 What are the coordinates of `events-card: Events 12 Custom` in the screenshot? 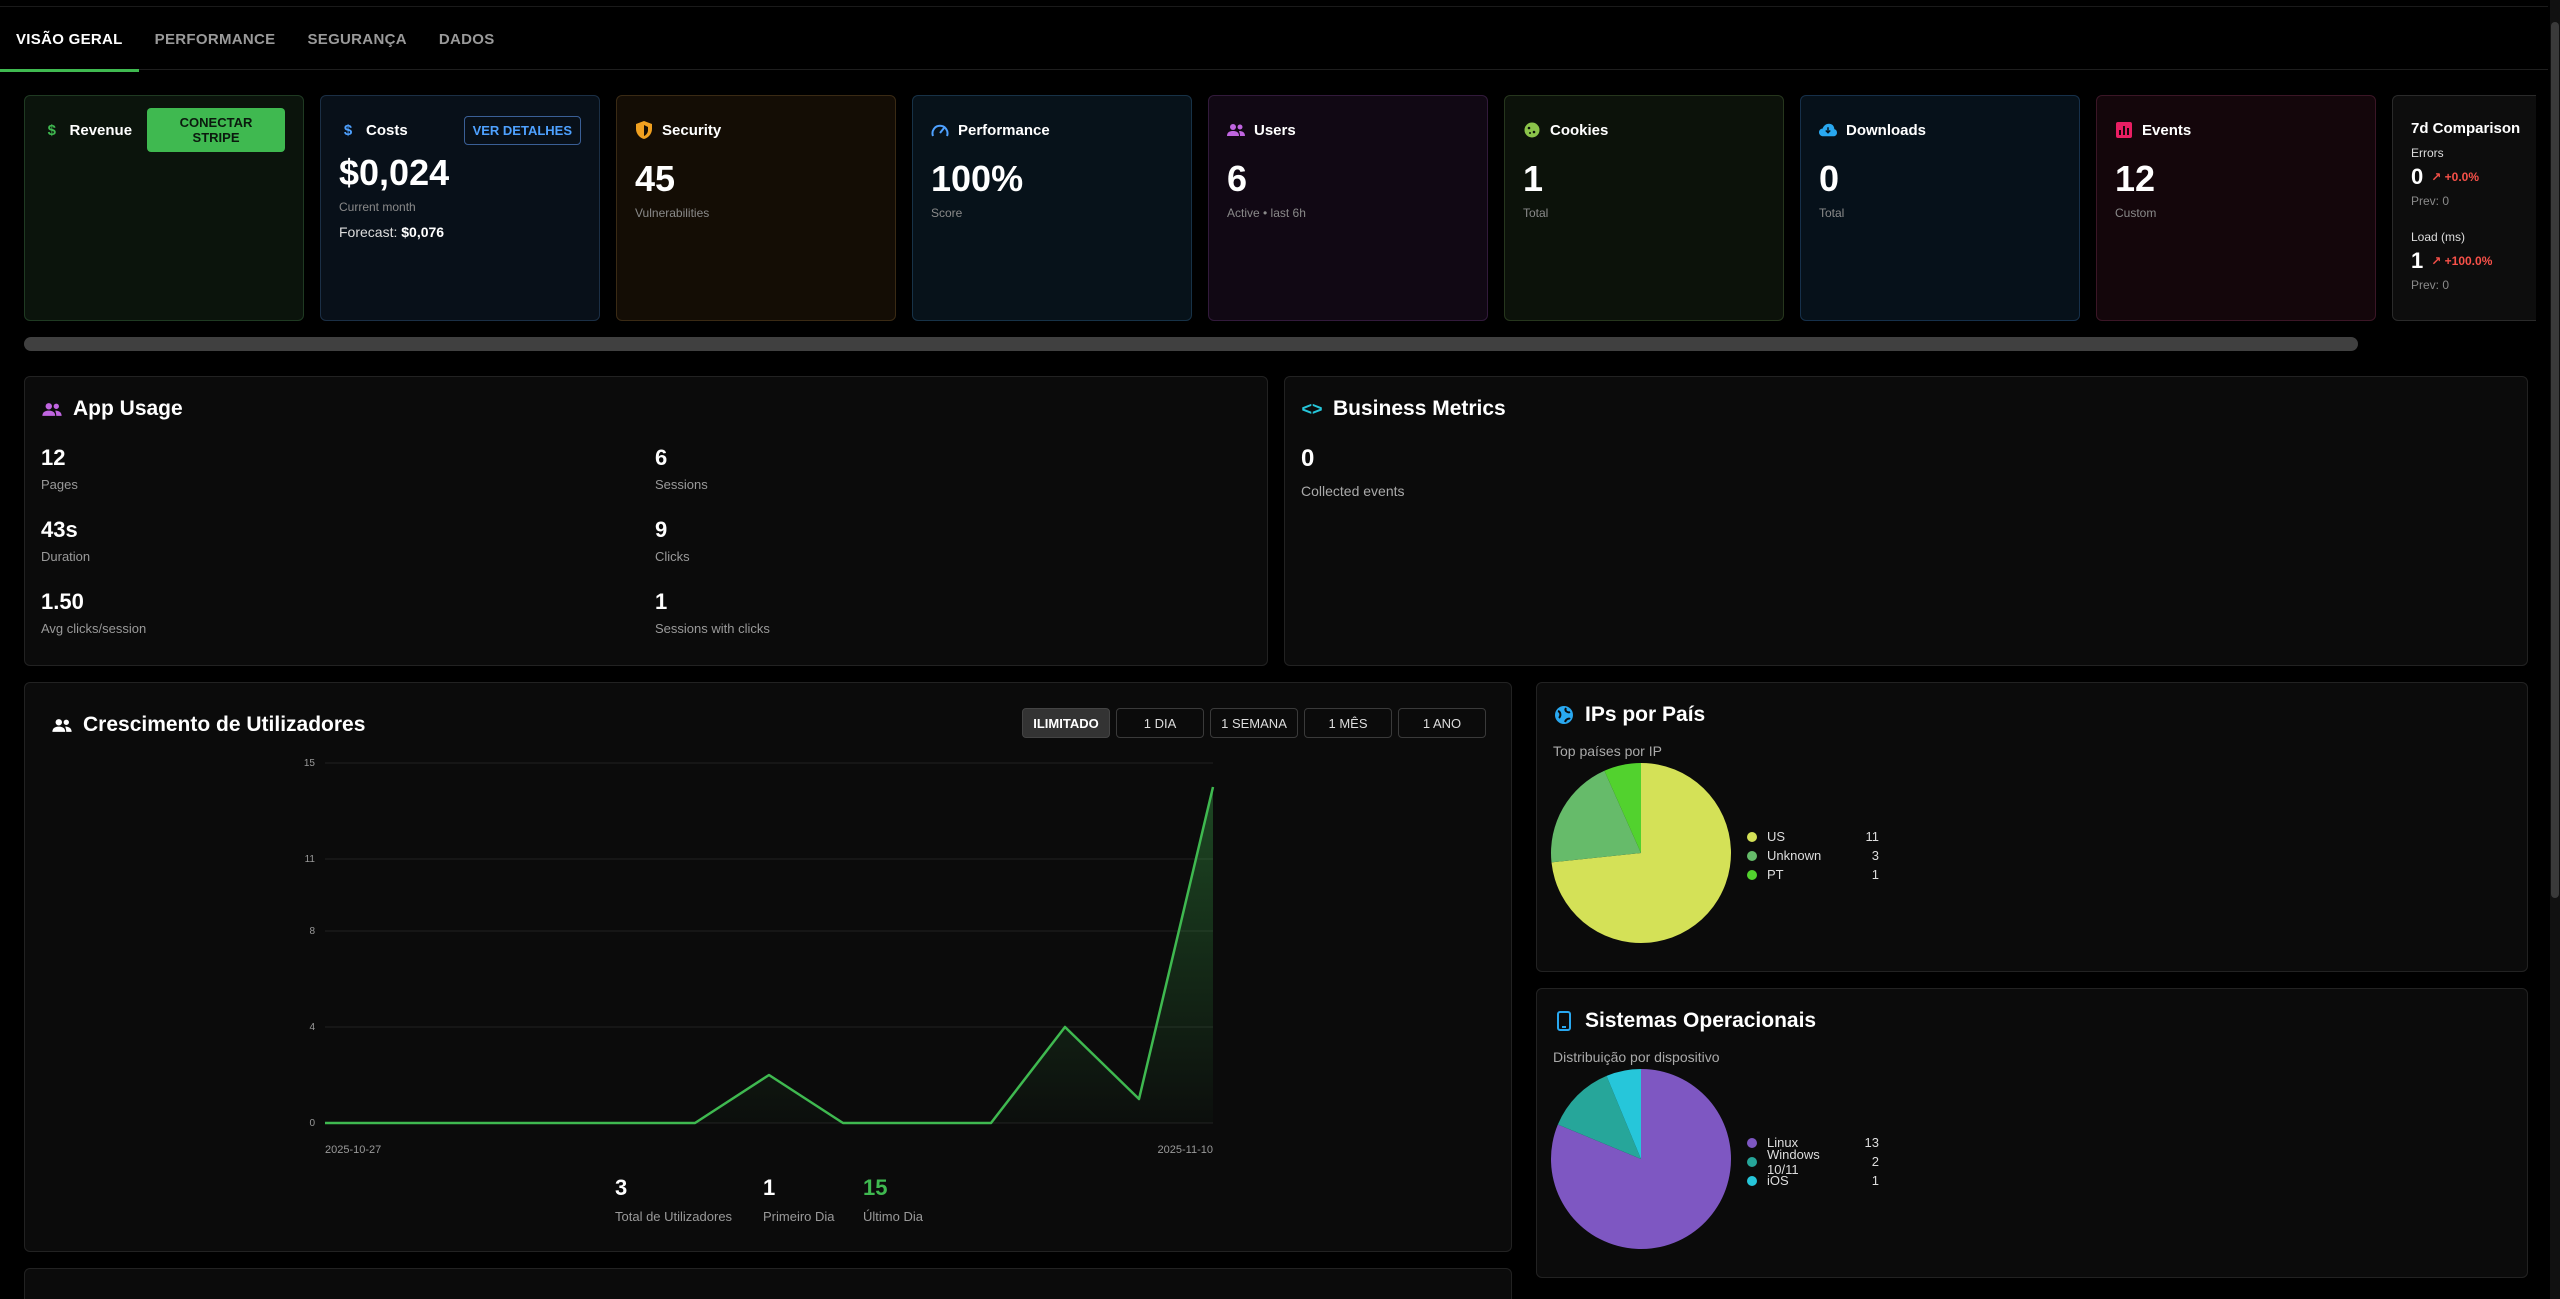 It's located at (2236, 208).